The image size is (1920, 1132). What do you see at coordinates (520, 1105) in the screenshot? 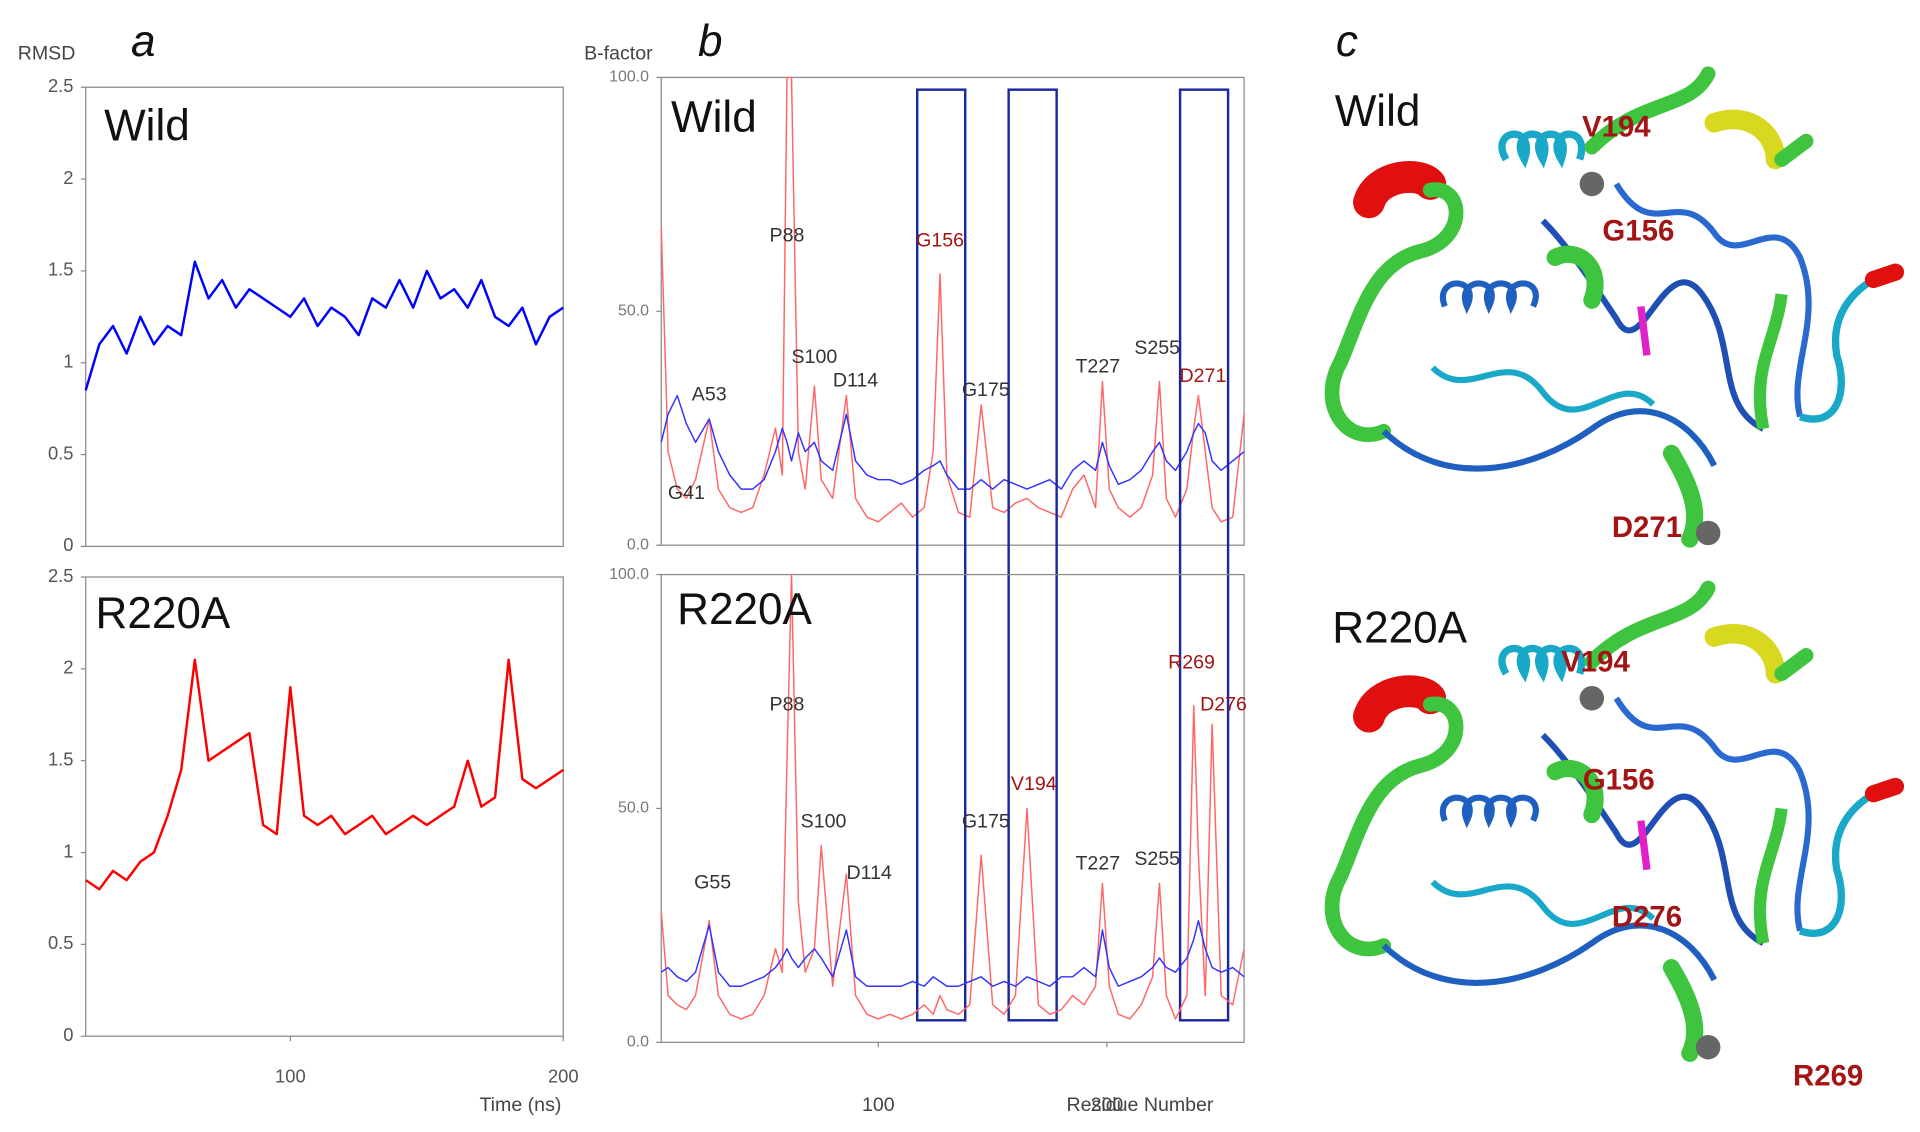
I see `x-axis-label: Time (ns)` at bounding box center [520, 1105].